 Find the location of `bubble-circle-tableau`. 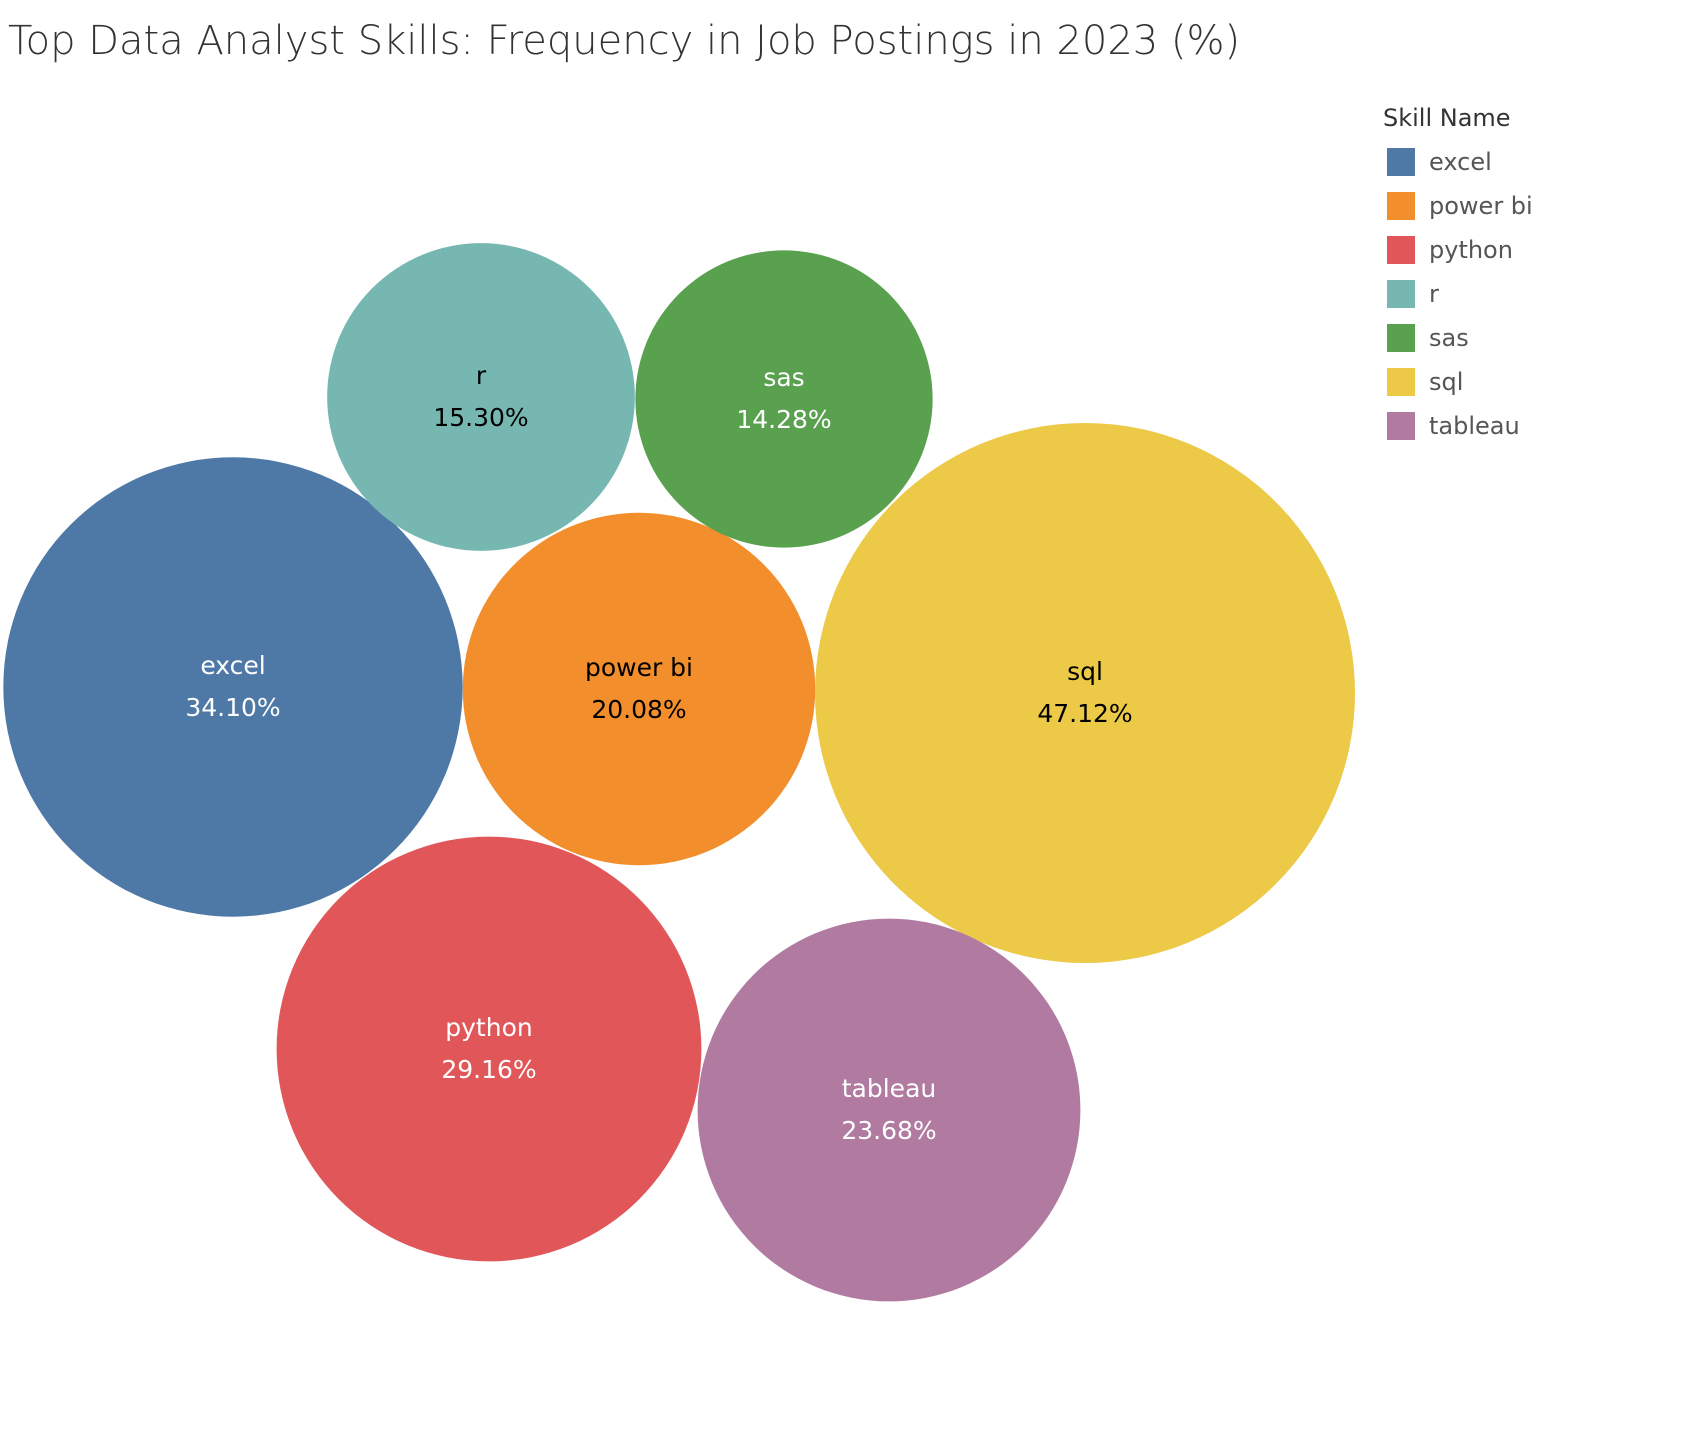

bubble-circle-tableau is located at coordinates (889, 1110).